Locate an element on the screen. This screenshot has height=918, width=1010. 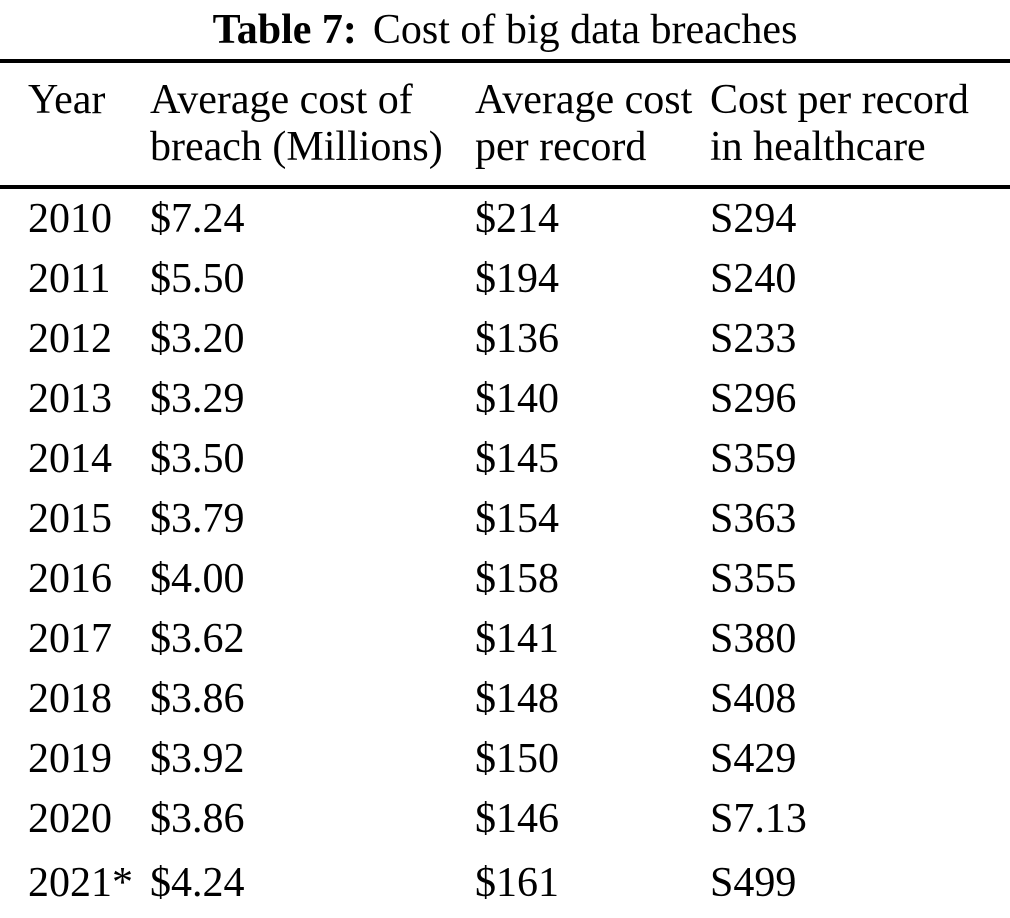
table-row: 2021* $4.24 $161 S499 is located at coordinates (505, 883).